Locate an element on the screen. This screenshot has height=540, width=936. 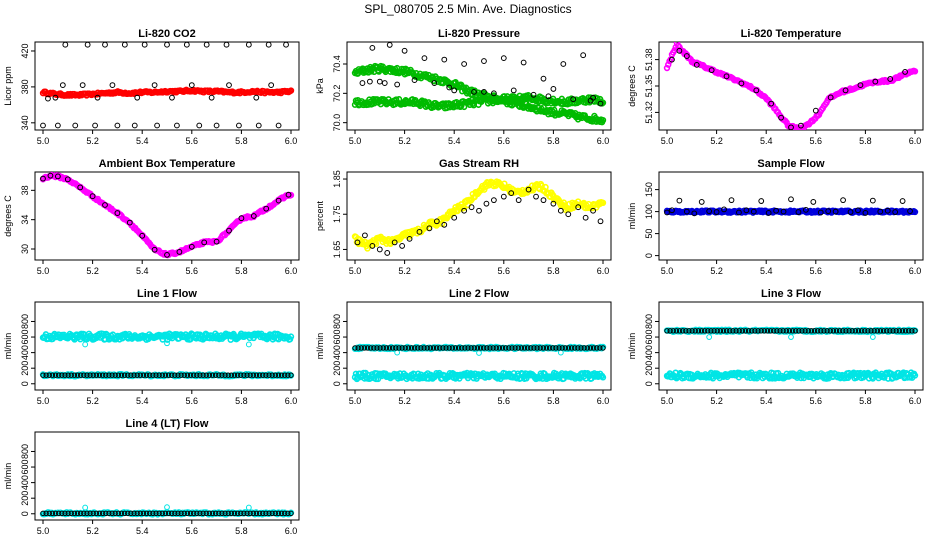
x-tick-label: 5.6 is located at coordinates (816, 271).